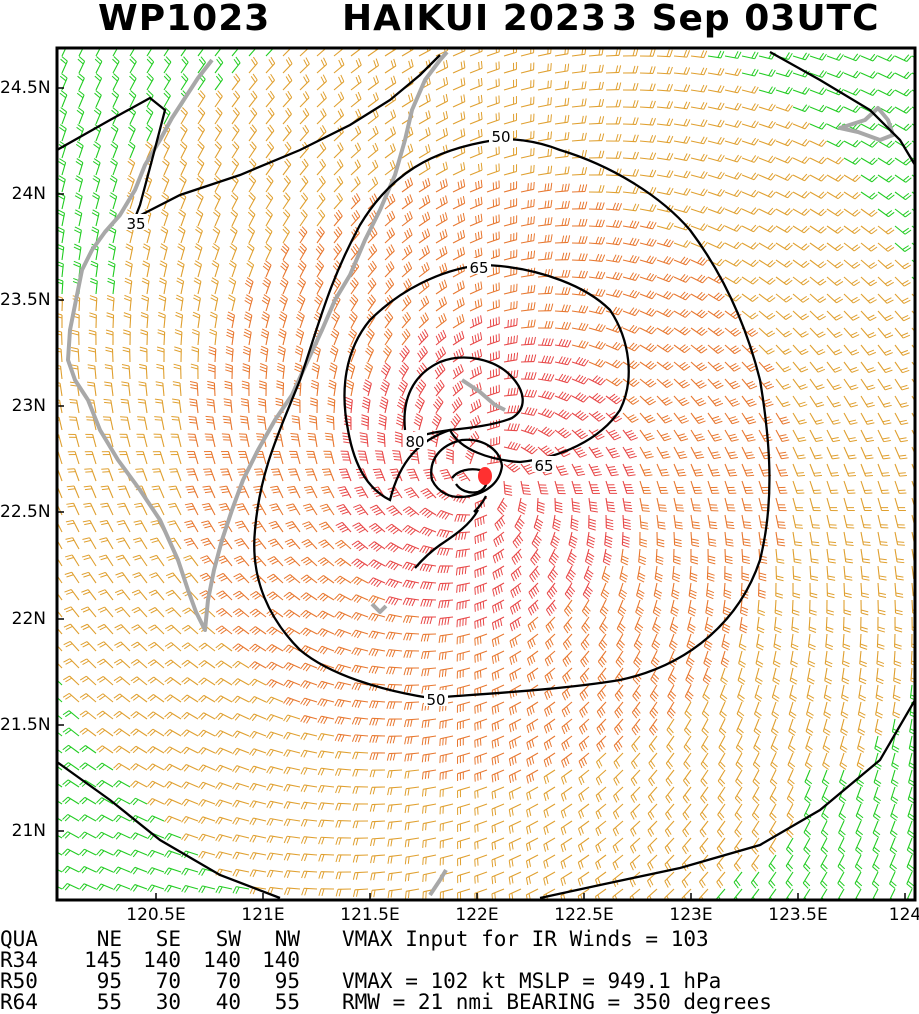  I want to click on lat-label-21-5n: 21.5N, so click(25, 725).